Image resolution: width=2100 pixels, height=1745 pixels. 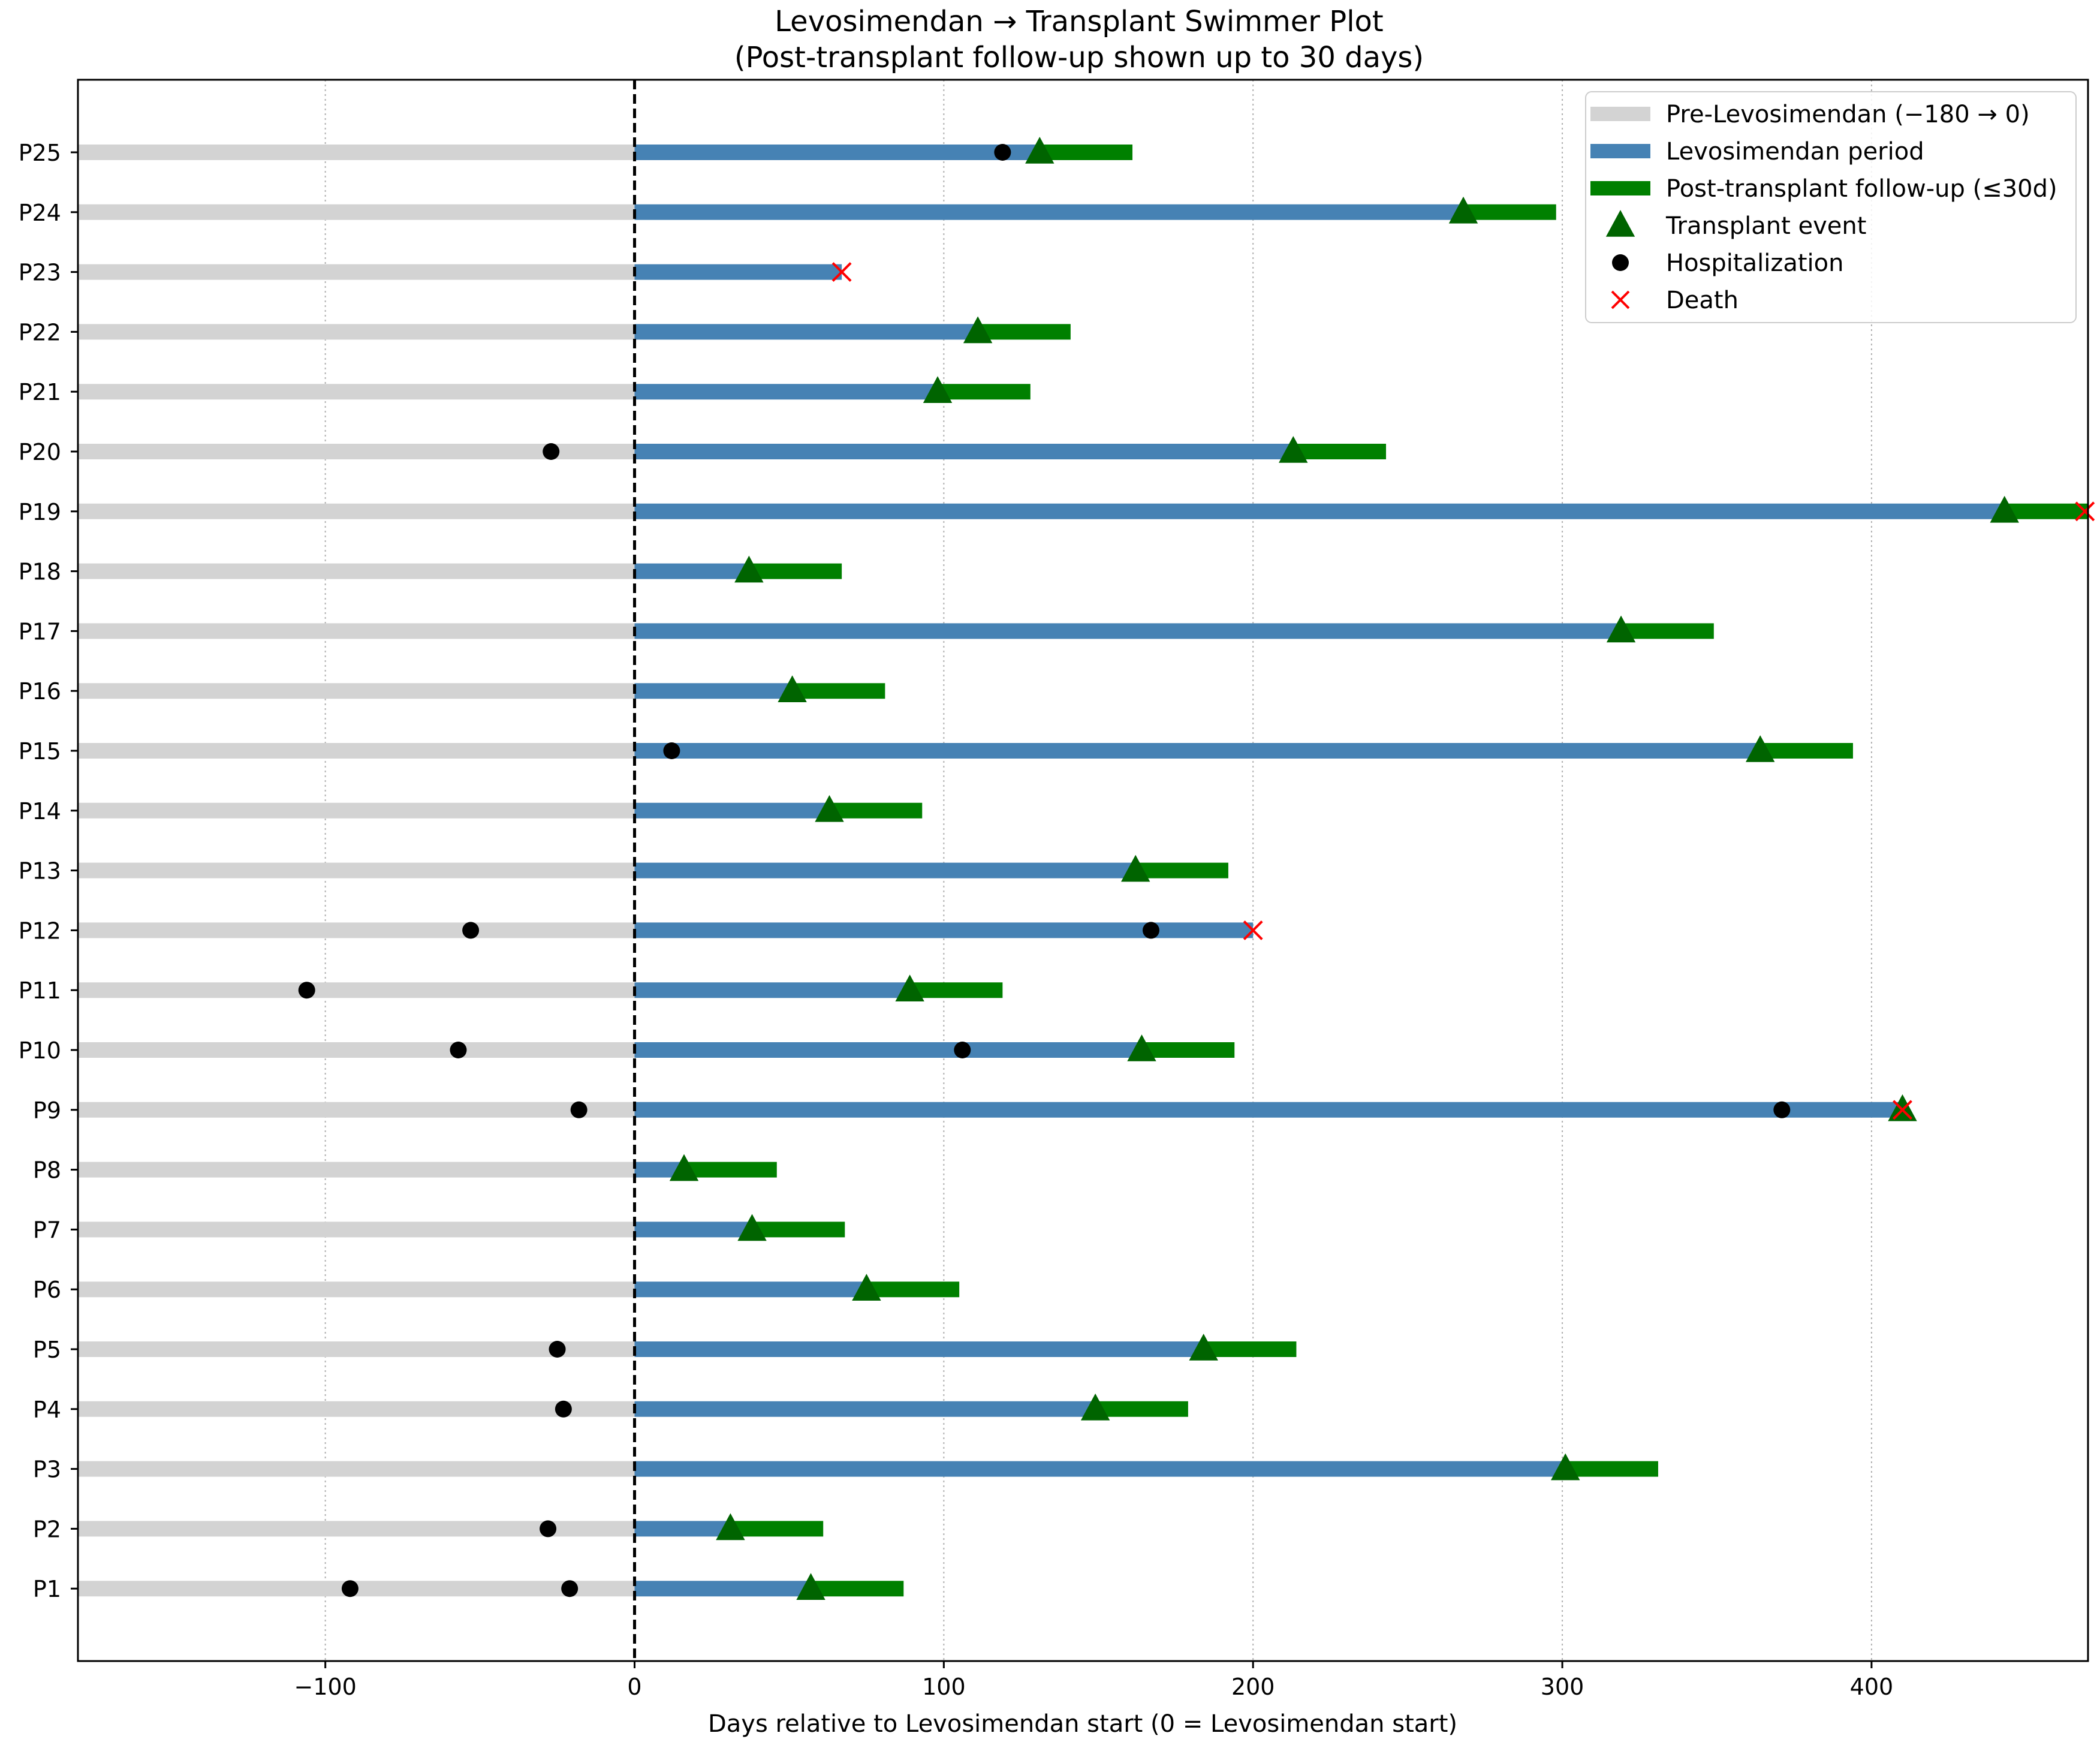 I want to click on y-tick-label: P6, so click(x=47, y=1290).